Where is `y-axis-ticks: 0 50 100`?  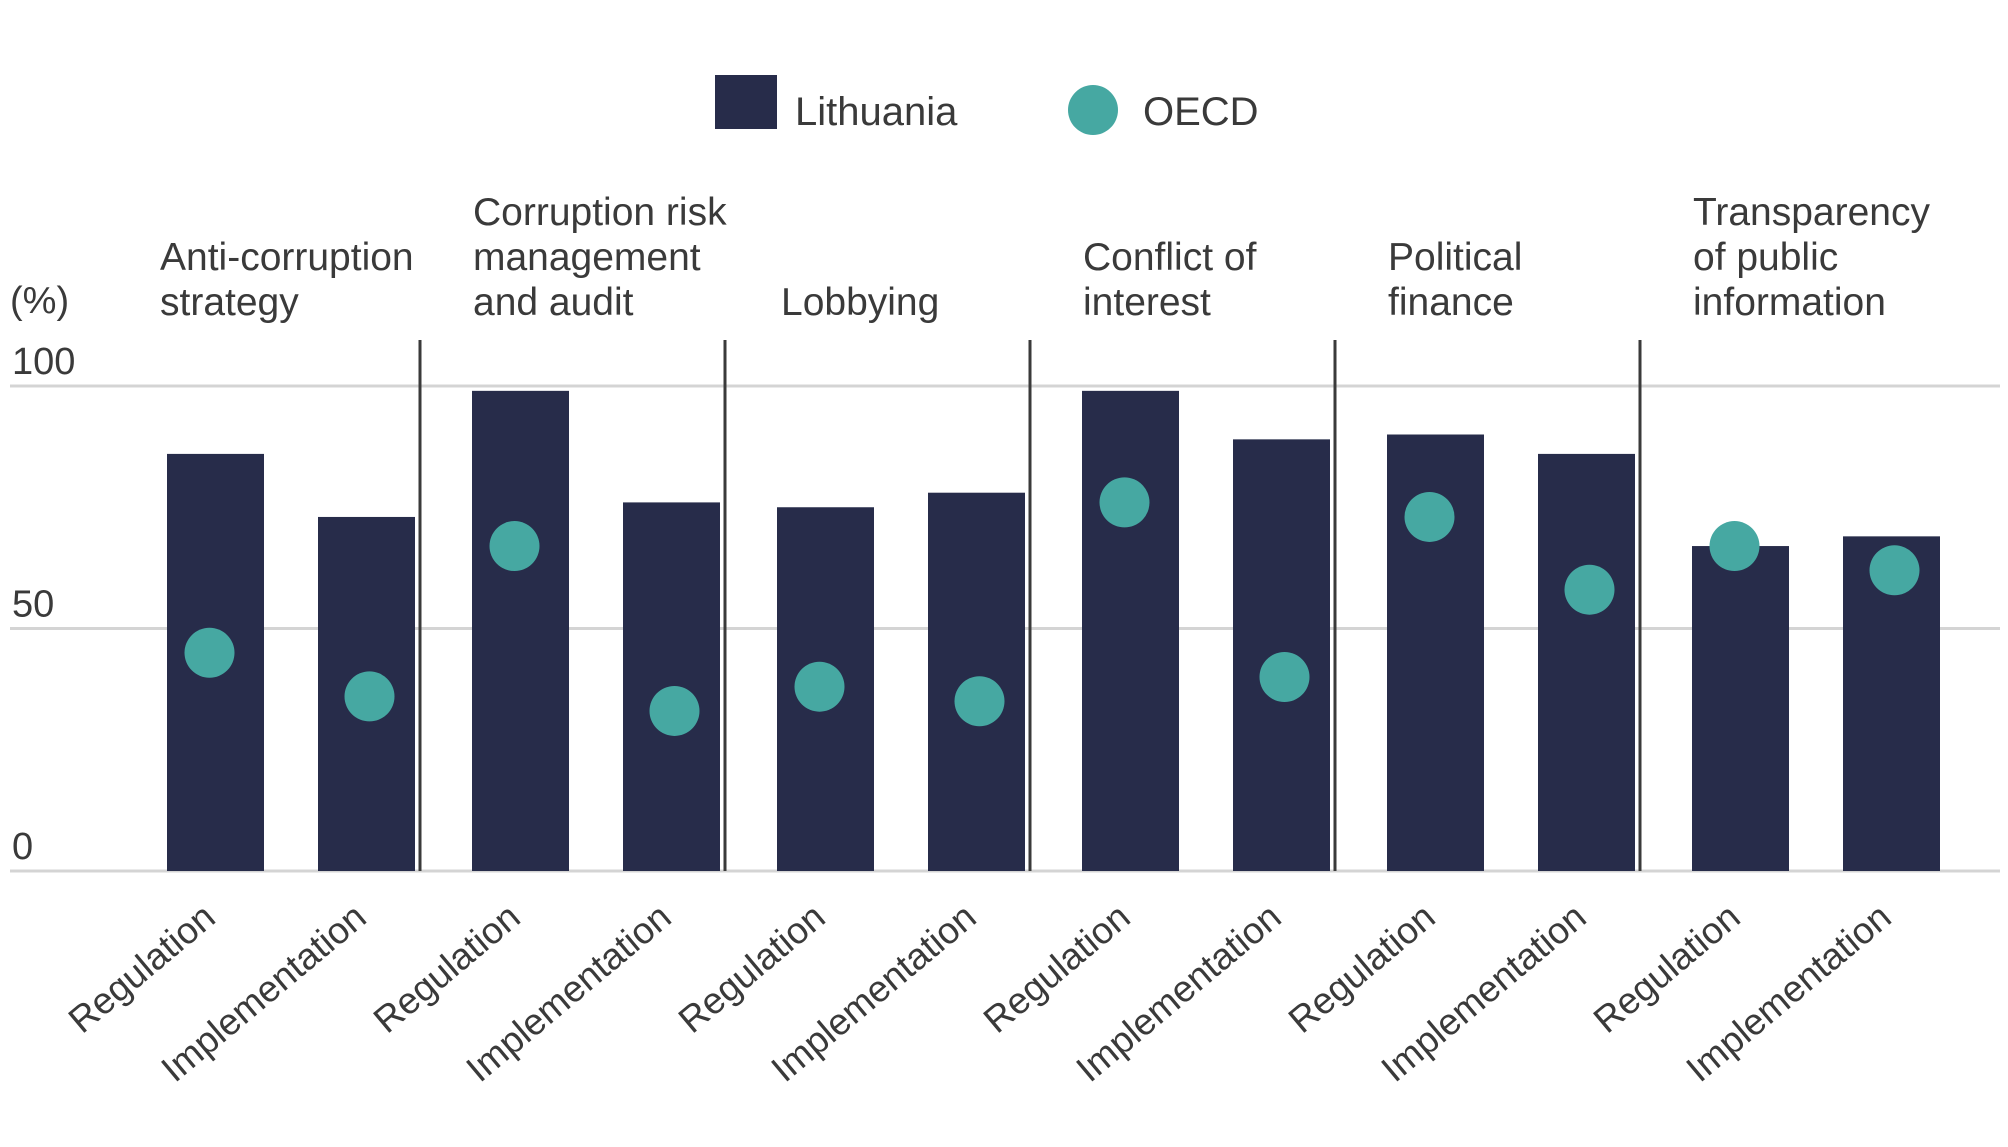 y-axis-ticks: 0 50 100 is located at coordinates (43, 604).